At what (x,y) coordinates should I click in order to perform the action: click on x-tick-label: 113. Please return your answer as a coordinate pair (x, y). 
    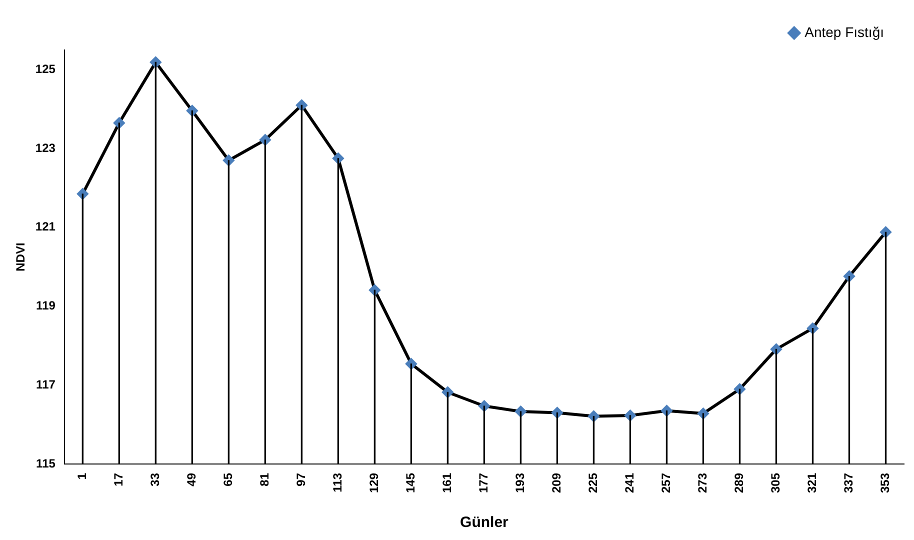
    Looking at the image, I should click on (337, 482).